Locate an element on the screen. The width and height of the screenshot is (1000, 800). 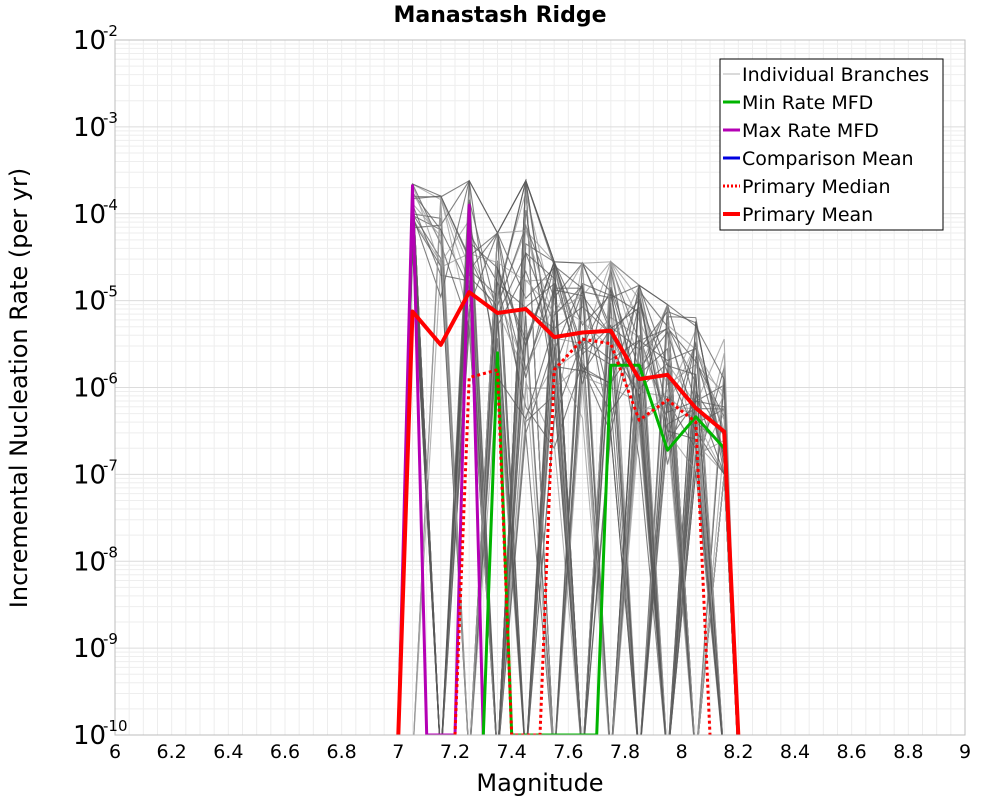
y-tick-label: 10⁻⁷ is located at coordinates (95, 473).